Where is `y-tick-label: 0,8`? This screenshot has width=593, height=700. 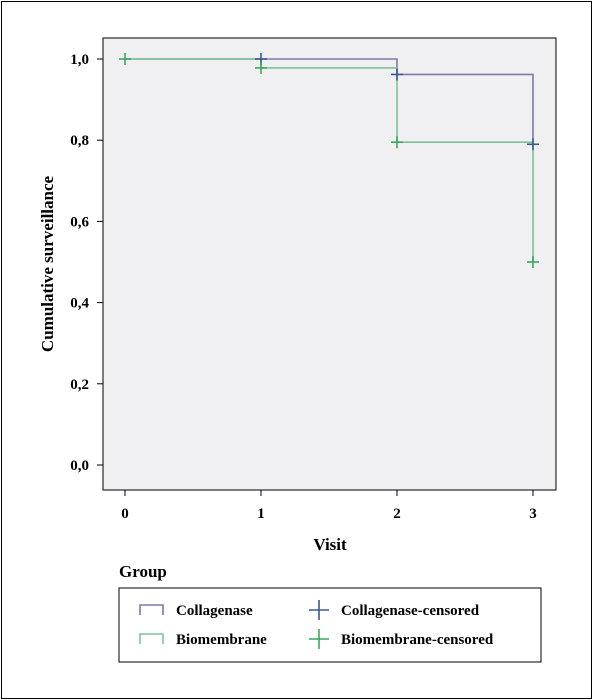
y-tick-label: 0,8 is located at coordinates (79, 141).